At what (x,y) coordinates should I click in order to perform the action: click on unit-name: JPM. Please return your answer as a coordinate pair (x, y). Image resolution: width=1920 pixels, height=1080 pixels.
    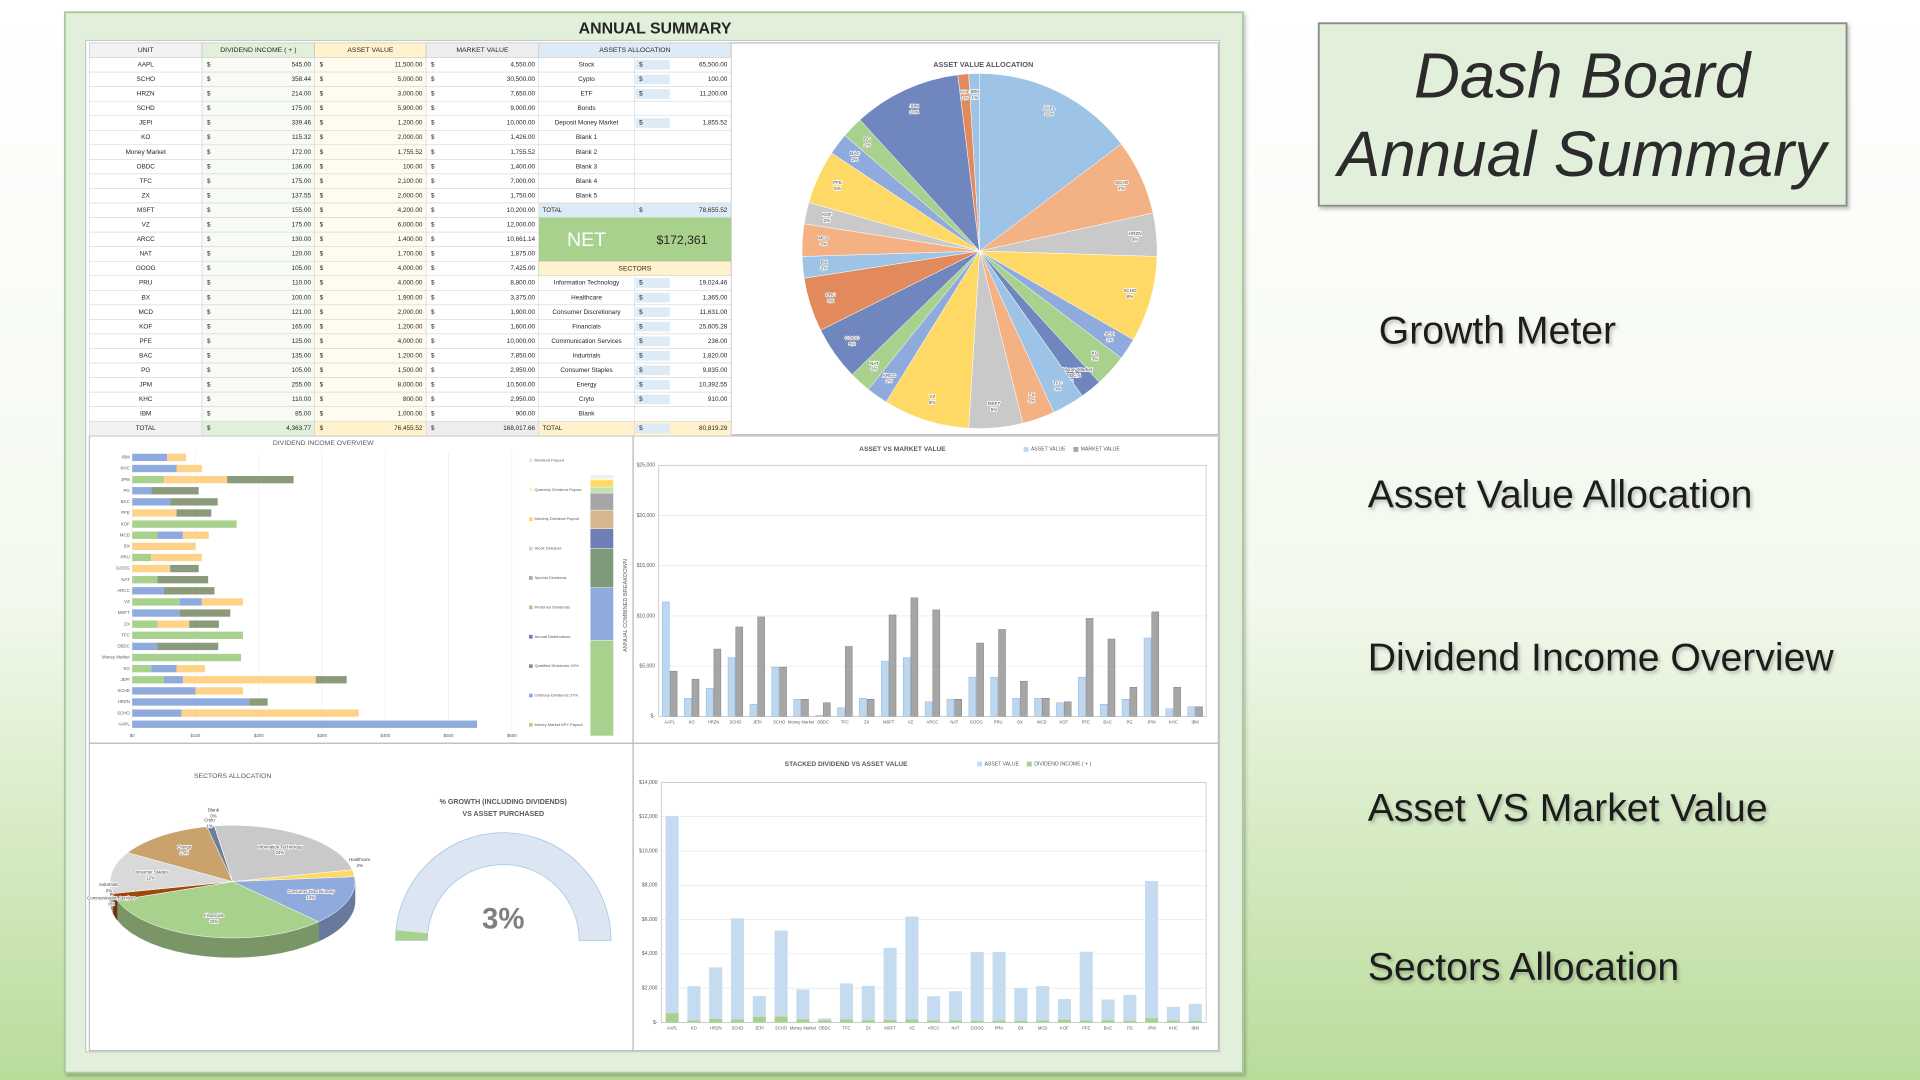
    Looking at the image, I should click on (145, 385).